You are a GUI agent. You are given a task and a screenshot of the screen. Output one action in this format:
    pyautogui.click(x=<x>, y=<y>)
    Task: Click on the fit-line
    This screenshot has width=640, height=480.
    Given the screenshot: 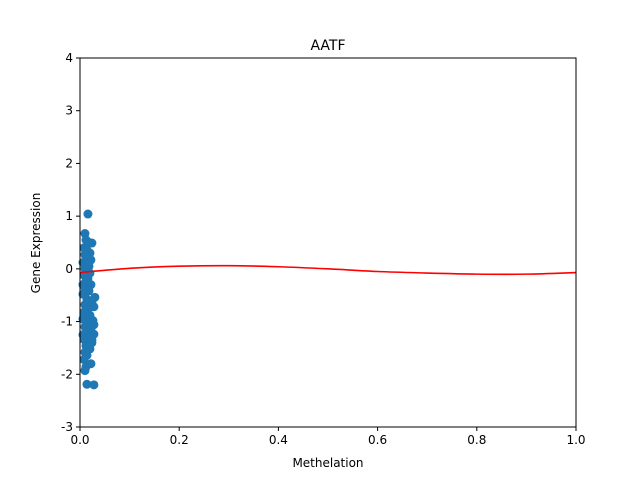 What is the action you would take?
    pyautogui.click(x=328, y=270)
    